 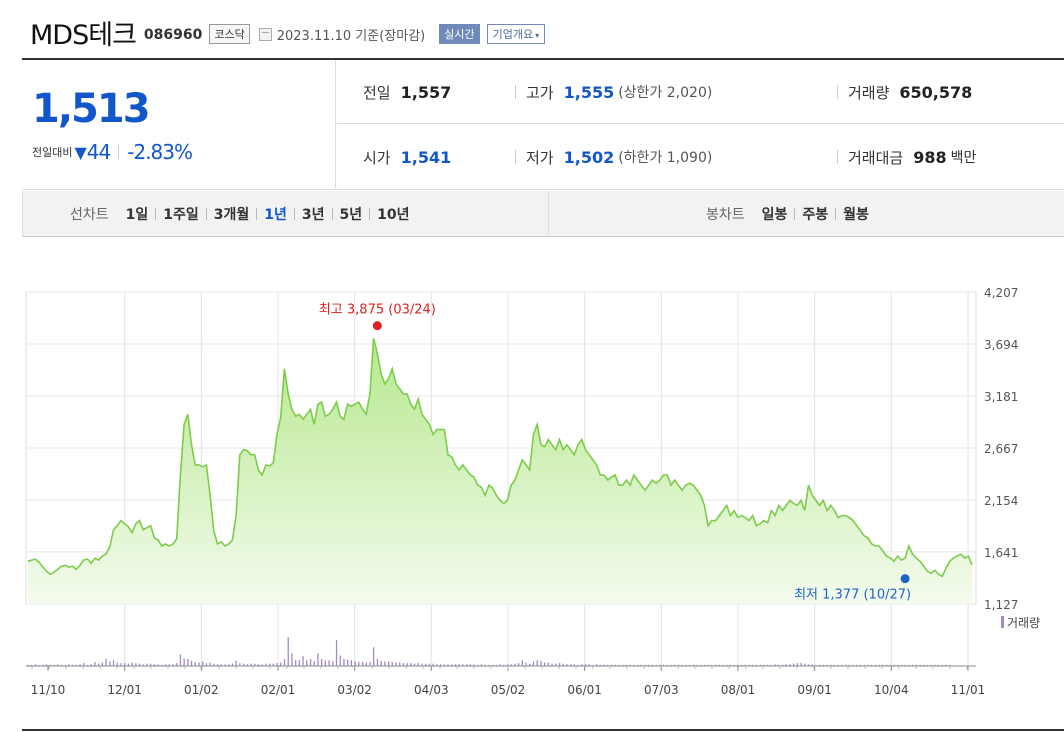 What do you see at coordinates (393, 215) in the screenshot?
I see `tab-period-6: 10년` at bounding box center [393, 215].